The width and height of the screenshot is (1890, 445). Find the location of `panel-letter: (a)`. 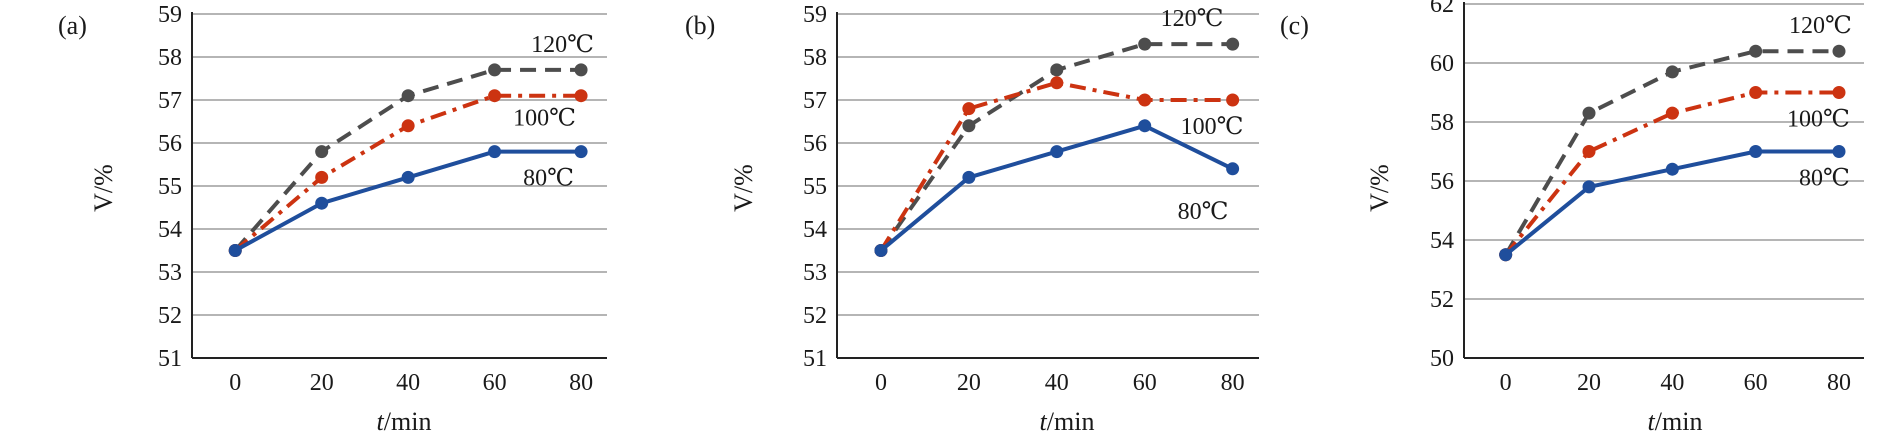

panel-letter: (a) is located at coordinates (72, 25).